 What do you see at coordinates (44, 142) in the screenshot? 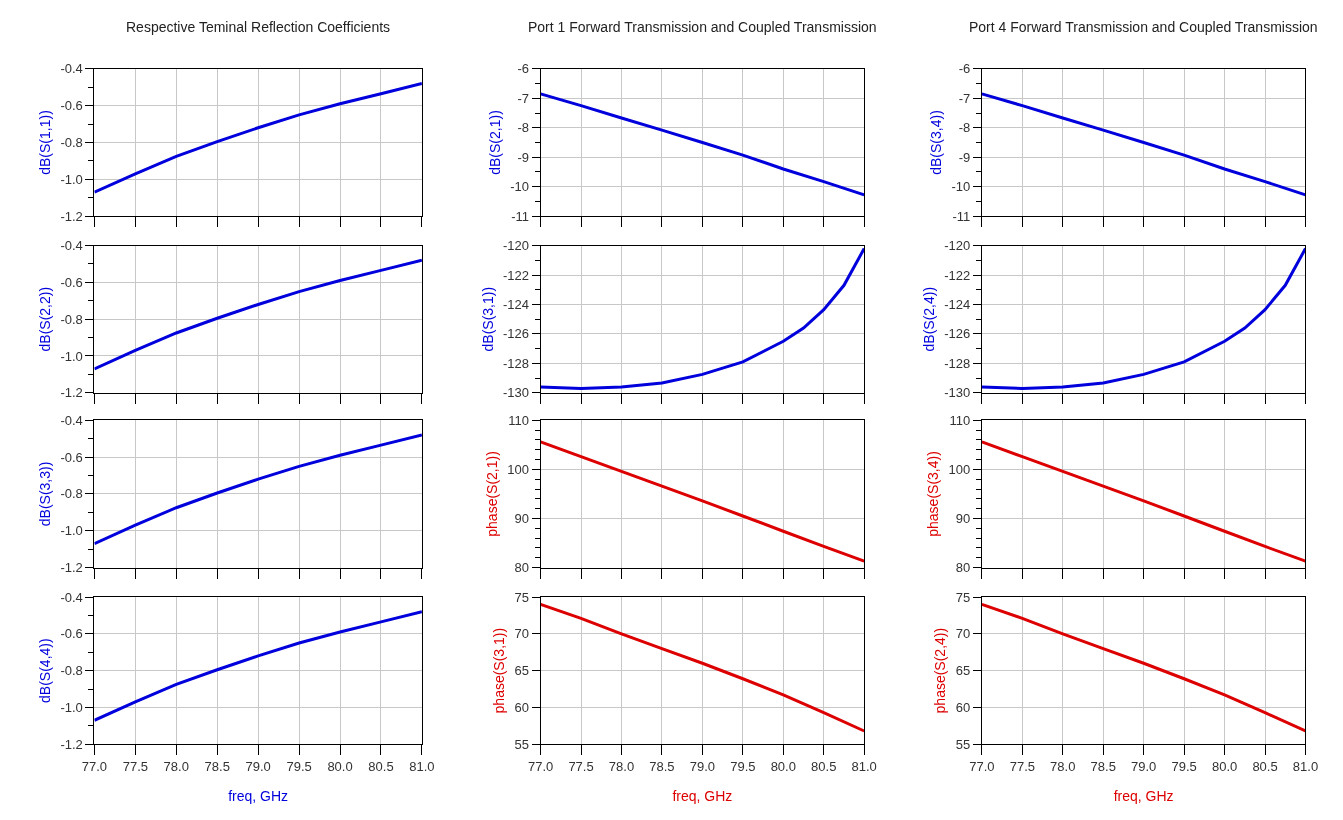
I see `y-axis-title: dB(S(1,1))` at bounding box center [44, 142].